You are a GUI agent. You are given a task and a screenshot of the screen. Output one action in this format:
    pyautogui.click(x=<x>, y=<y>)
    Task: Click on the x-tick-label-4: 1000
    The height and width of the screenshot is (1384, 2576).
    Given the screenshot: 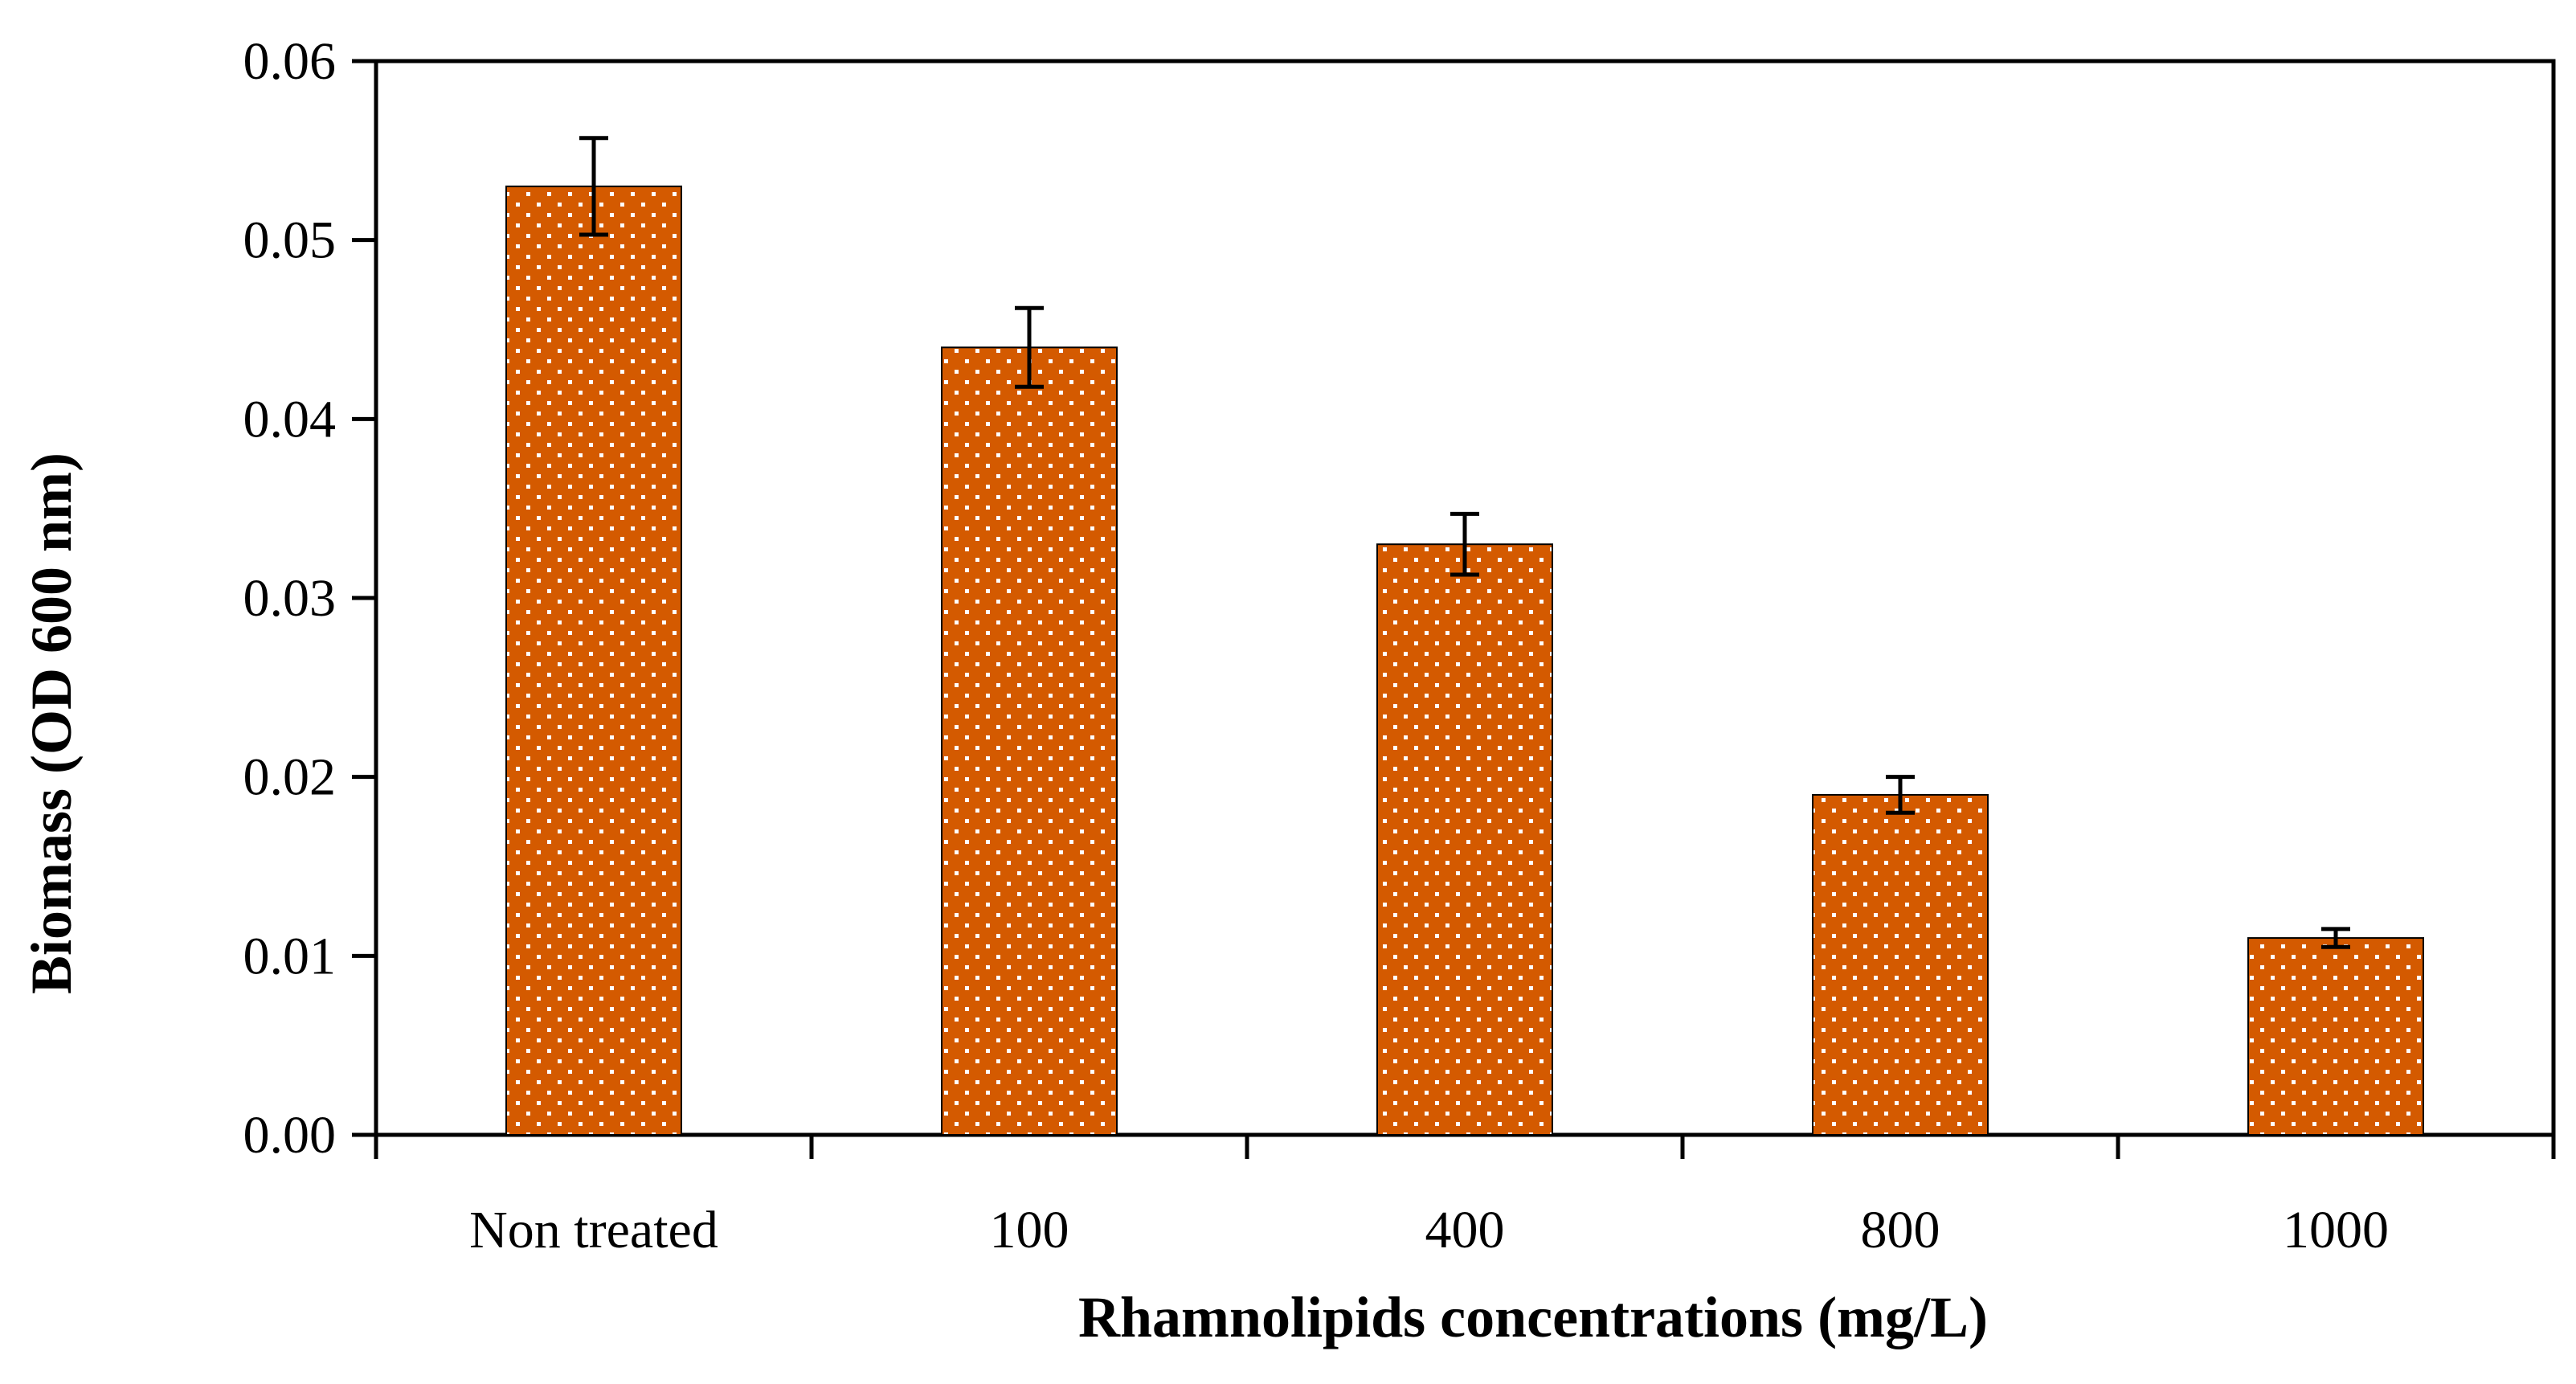 What is the action you would take?
    pyautogui.click(x=2336, y=1230)
    